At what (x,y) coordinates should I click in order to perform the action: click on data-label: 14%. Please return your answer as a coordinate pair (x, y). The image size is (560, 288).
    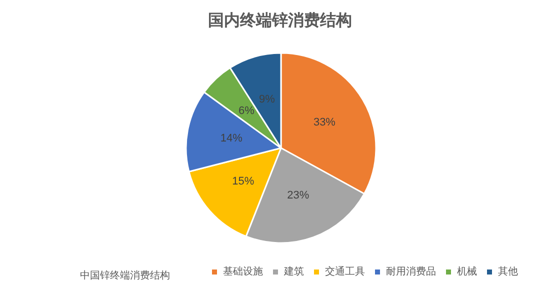
    Looking at the image, I should click on (231, 138).